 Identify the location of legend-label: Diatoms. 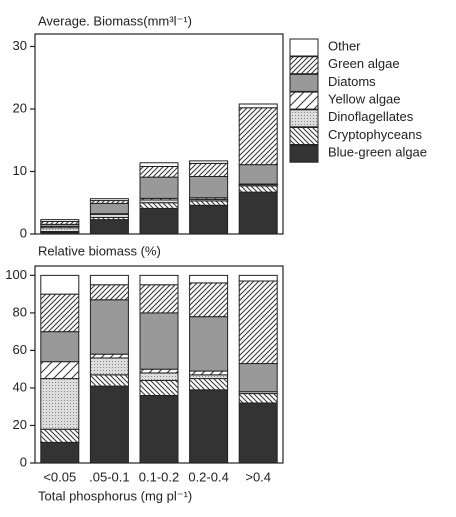
(352, 81).